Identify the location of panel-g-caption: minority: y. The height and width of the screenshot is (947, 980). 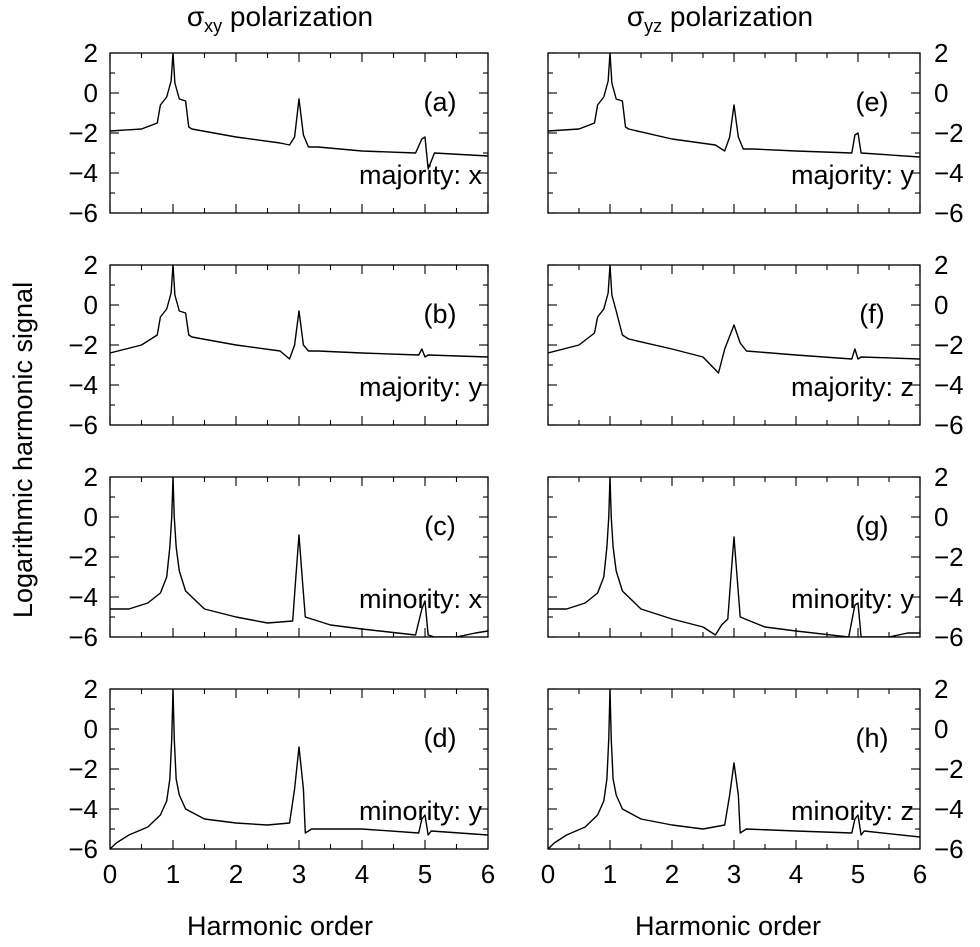
(853, 599).